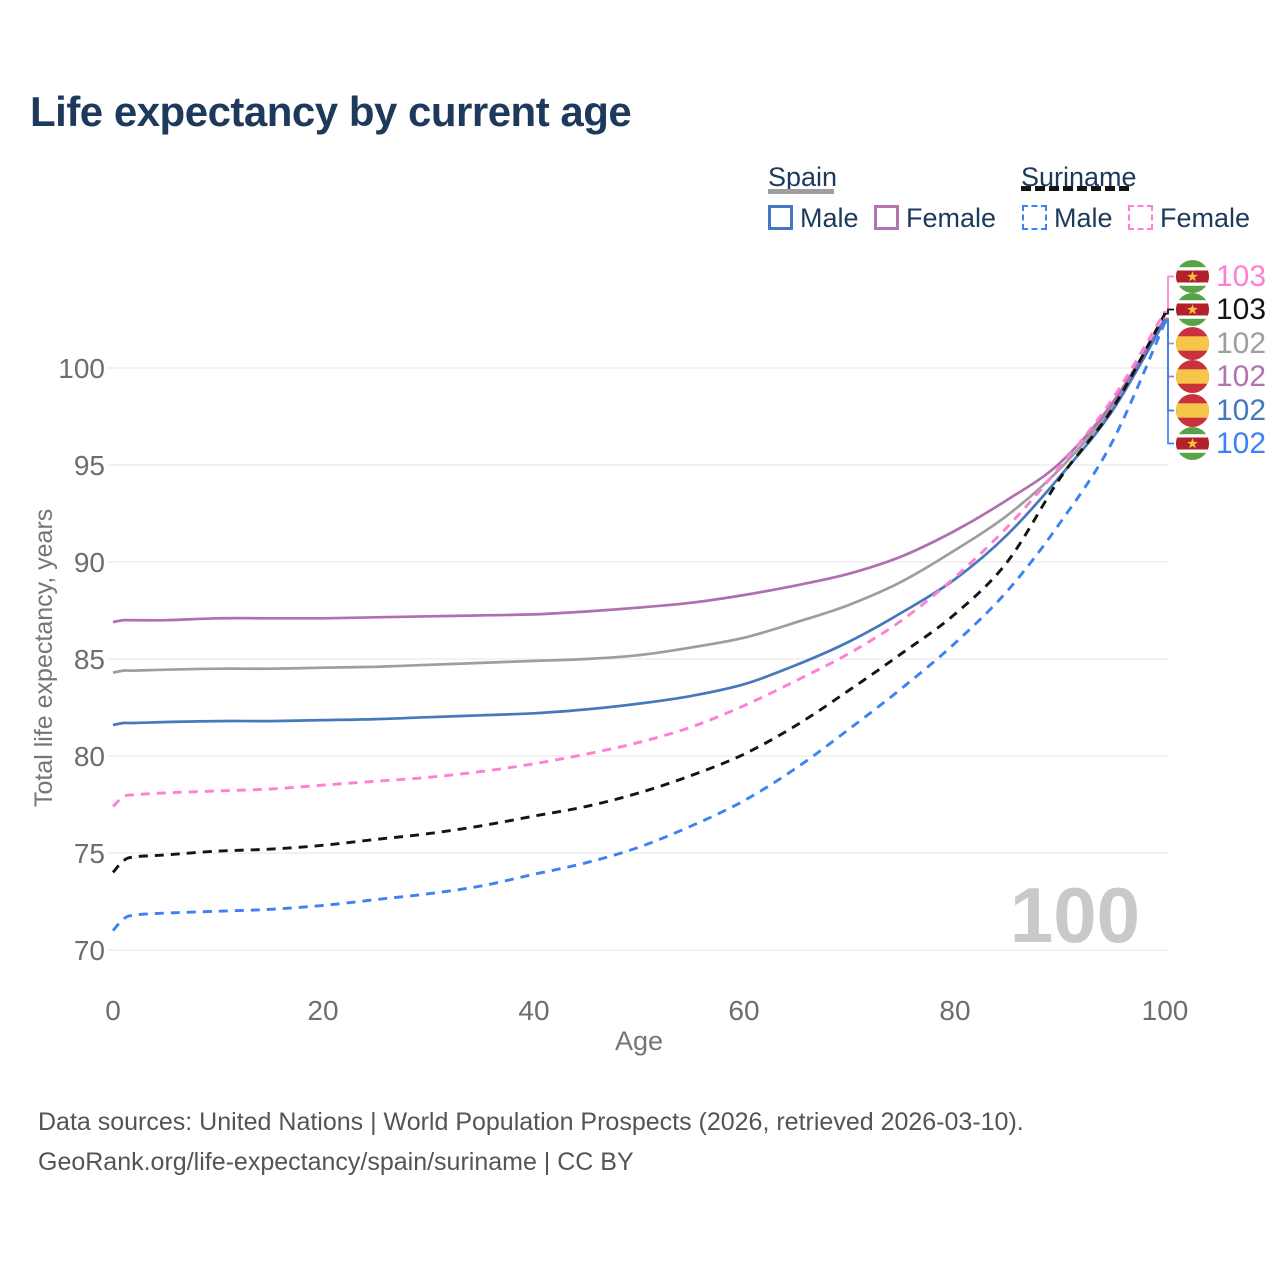 Image resolution: width=1280 pixels, height=1280 pixels. Describe the element at coordinates (113, 1010) in the screenshot. I see `x-tick-0: 0` at that location.